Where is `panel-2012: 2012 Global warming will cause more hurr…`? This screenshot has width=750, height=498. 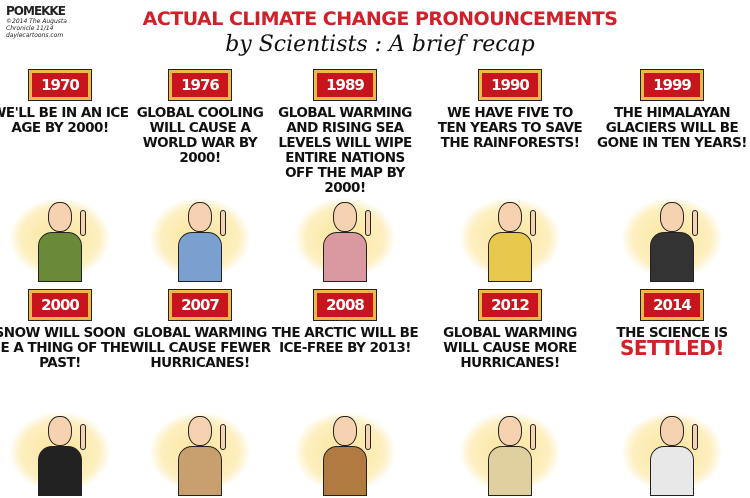 panel-2012: 2012 Global warming will cause more hurr… is located at coordinates (510, 393).